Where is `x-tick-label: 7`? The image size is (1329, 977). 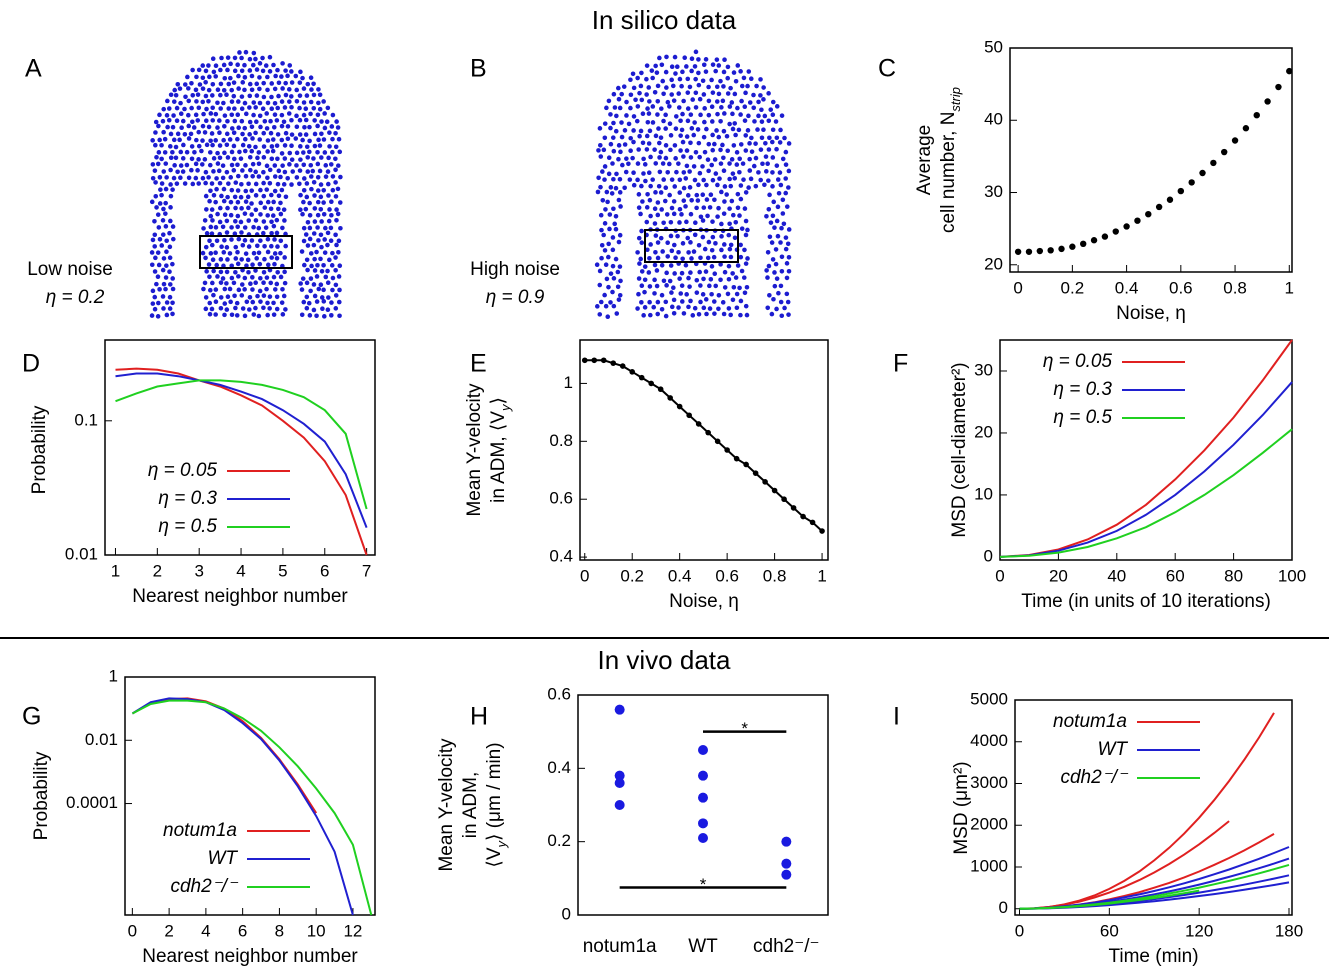 x-tick-label: 7 is located at coordinates (366, 570).